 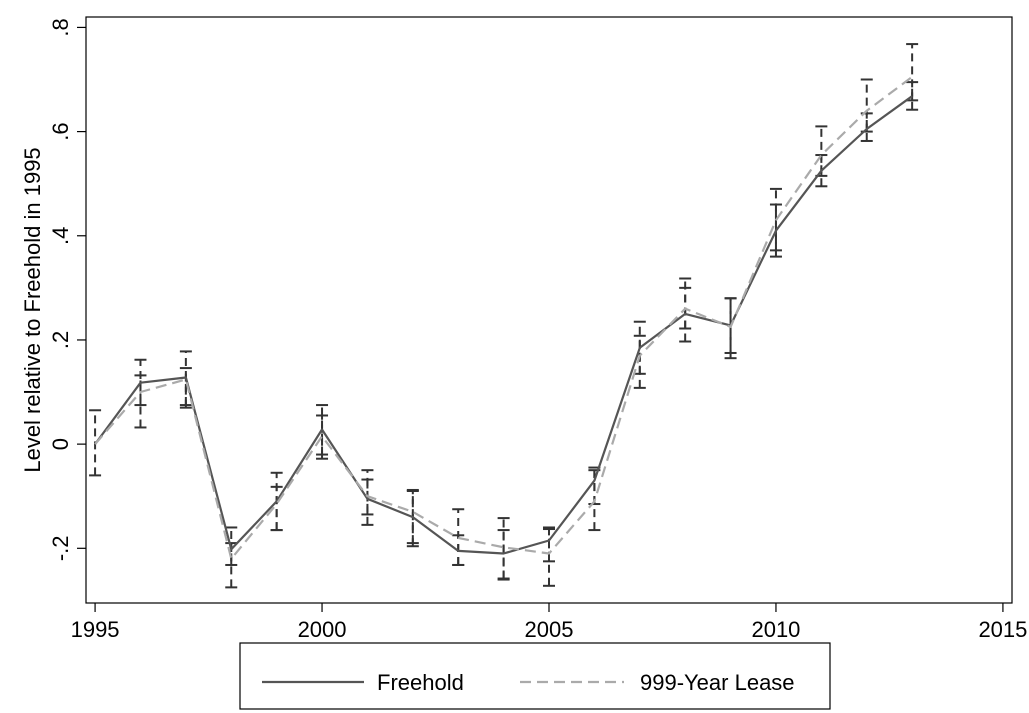 What do you see at coordinates (322, 629) in the screenshot?
I see `x-tick-label: 2000` at bounding box center [322, 629].